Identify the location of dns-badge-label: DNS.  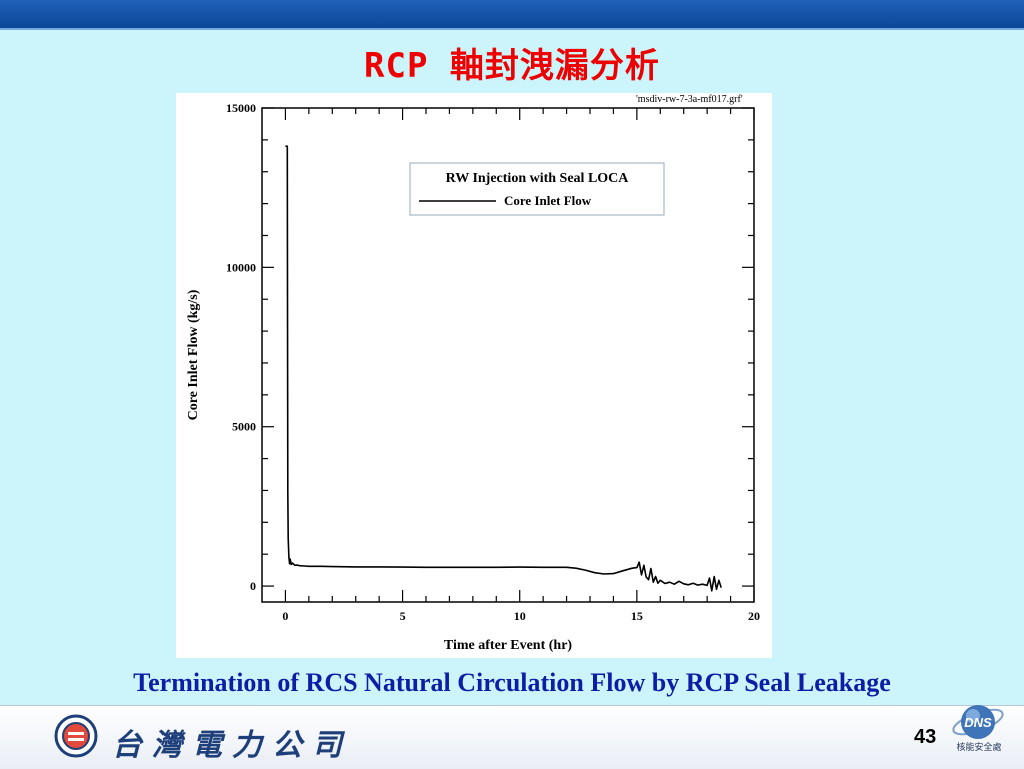
(978, 722).